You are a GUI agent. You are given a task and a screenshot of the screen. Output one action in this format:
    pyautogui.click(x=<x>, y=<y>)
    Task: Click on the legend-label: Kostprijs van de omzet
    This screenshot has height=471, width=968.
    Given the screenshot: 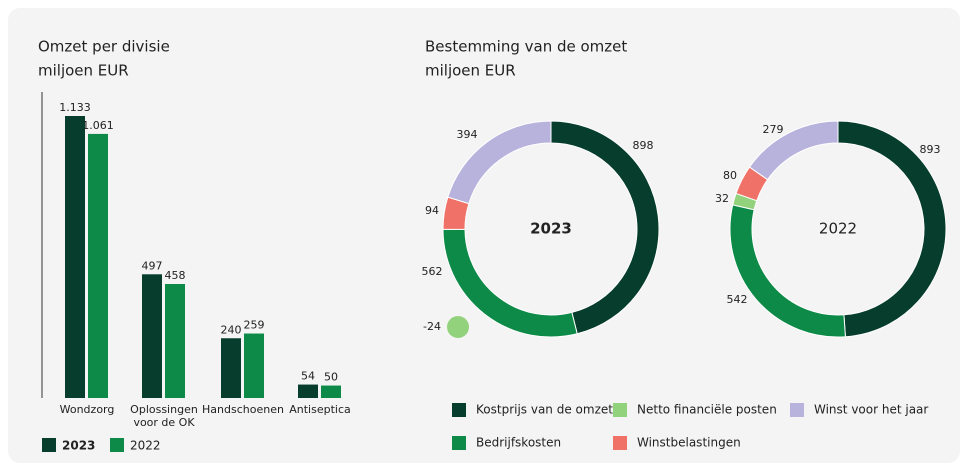 What is the action you would take?
    pyautogui.click(x=544, y=410)
    